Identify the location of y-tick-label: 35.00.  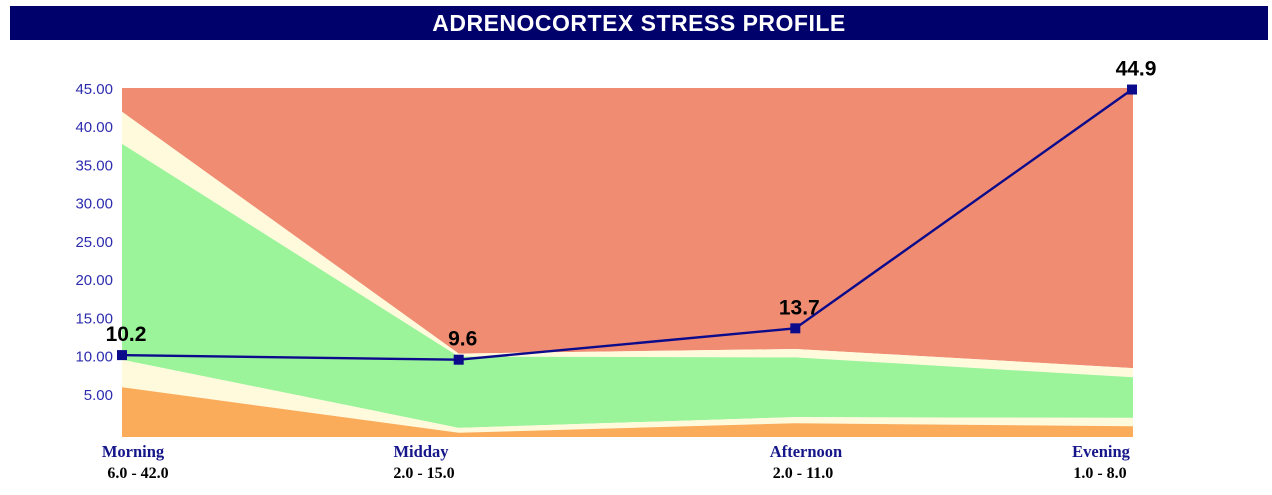
(94, 165).